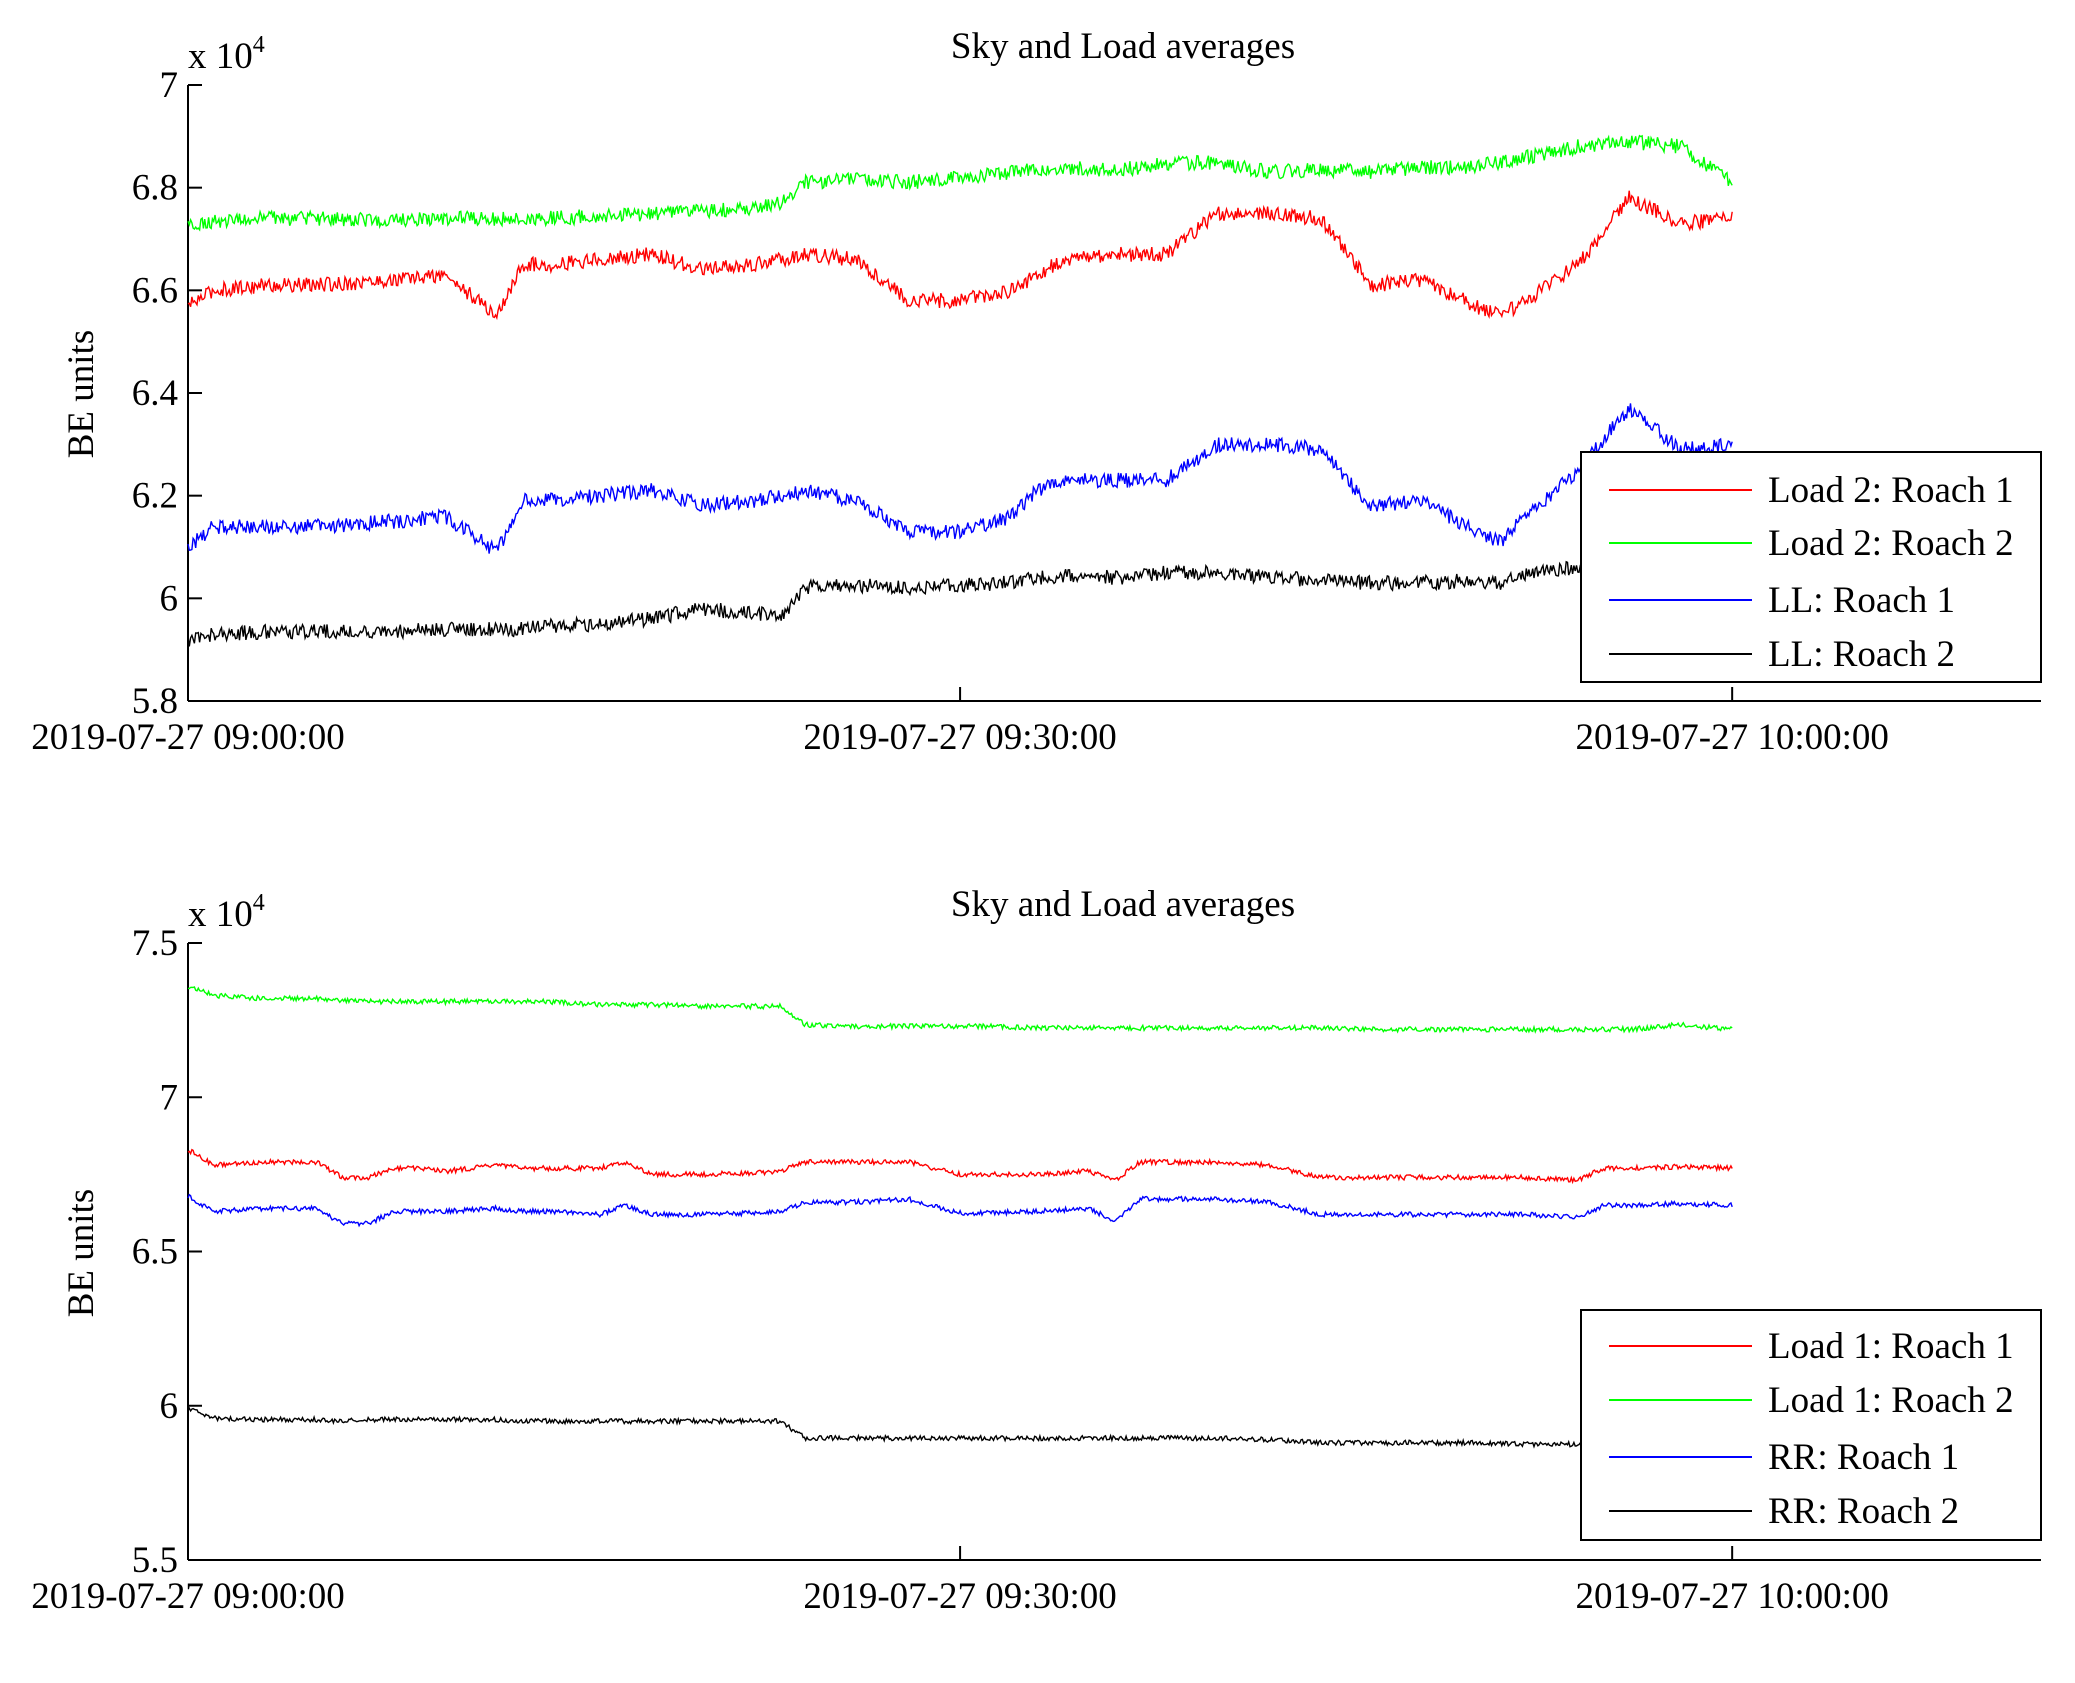  I want to click on y-tick-label: 6.8, so click(155, 188).